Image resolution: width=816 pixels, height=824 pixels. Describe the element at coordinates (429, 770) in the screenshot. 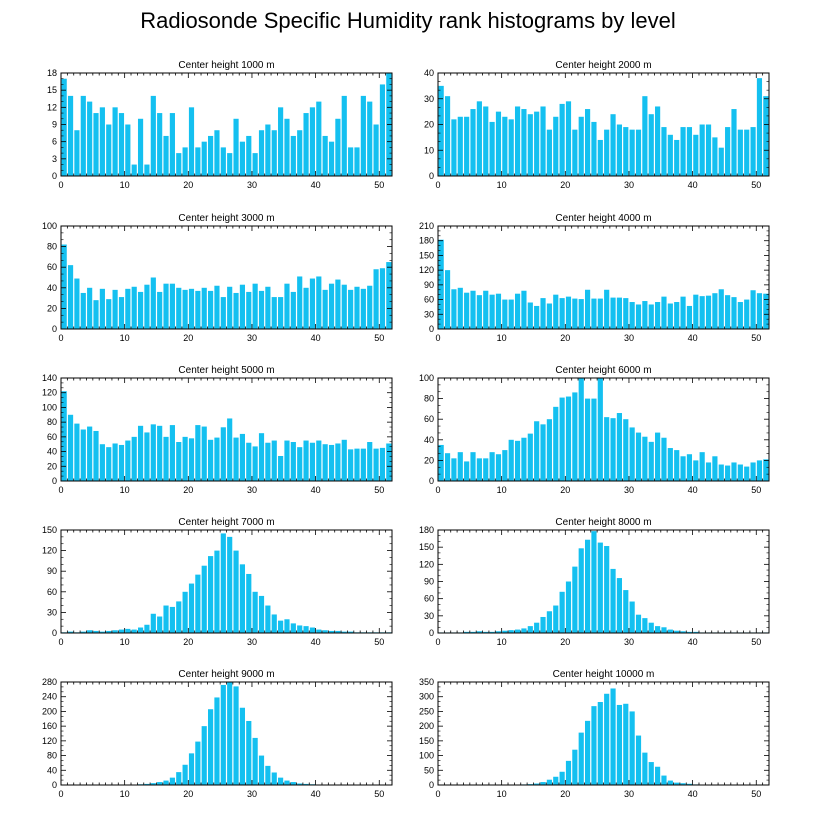

I see `y-tick-label: 50` at that location.